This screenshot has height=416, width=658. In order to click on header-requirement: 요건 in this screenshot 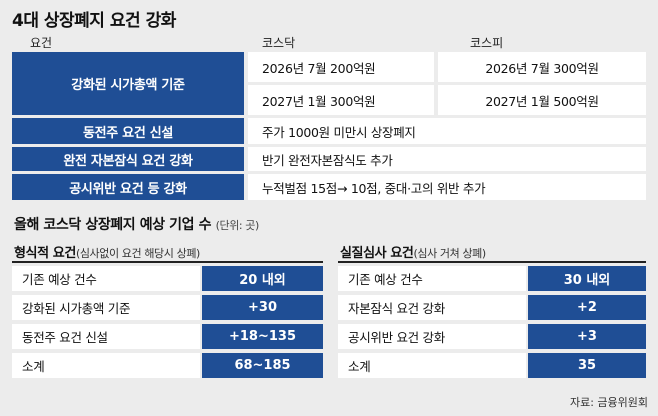, I will do `click(41, 43)`.